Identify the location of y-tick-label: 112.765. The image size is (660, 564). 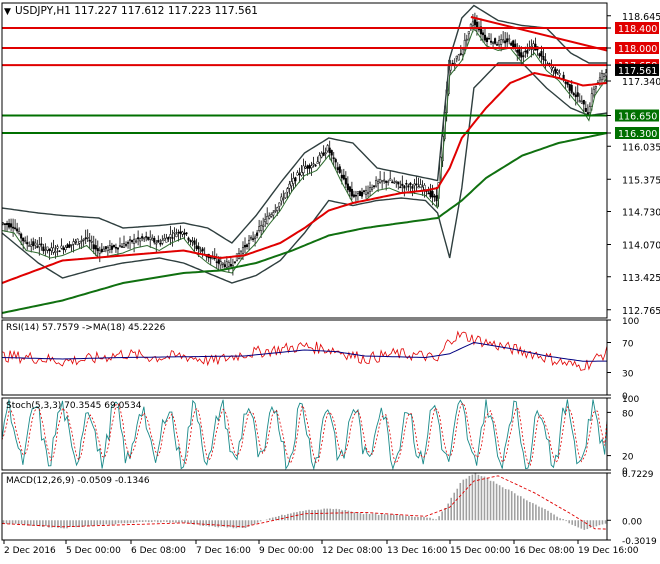
(641, 311).